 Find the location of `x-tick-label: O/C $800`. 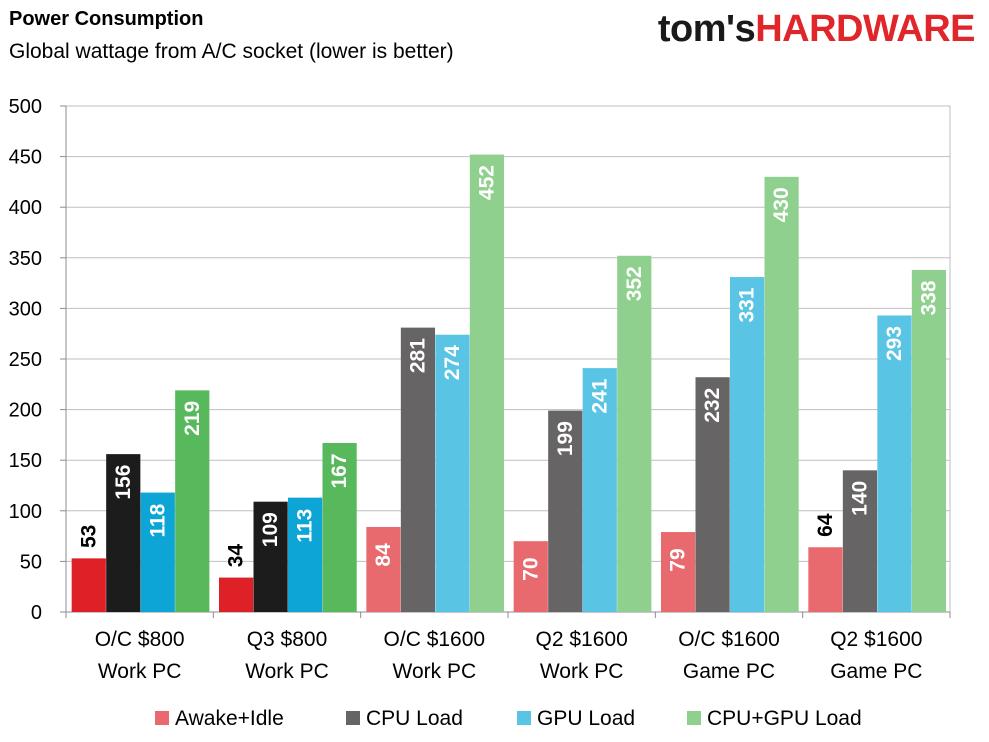

x-tick-label: O/C $800 is located at coordinates (140, 639).